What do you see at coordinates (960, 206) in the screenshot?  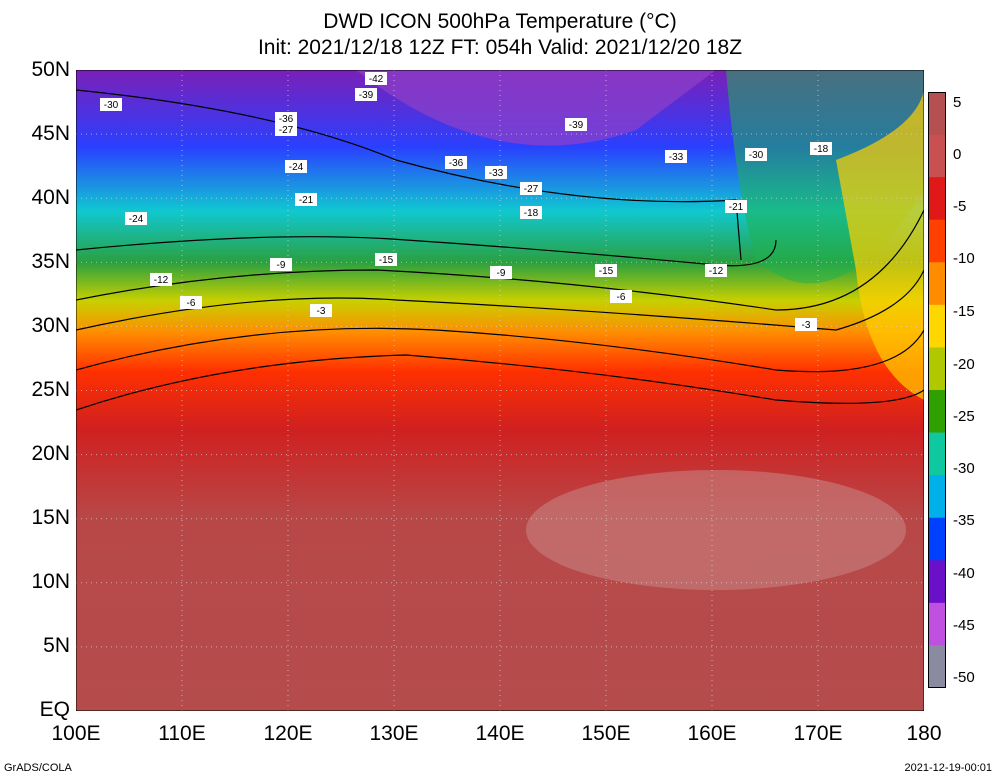 I see `colorbar-label: -5` at bounding box center [960, 206].